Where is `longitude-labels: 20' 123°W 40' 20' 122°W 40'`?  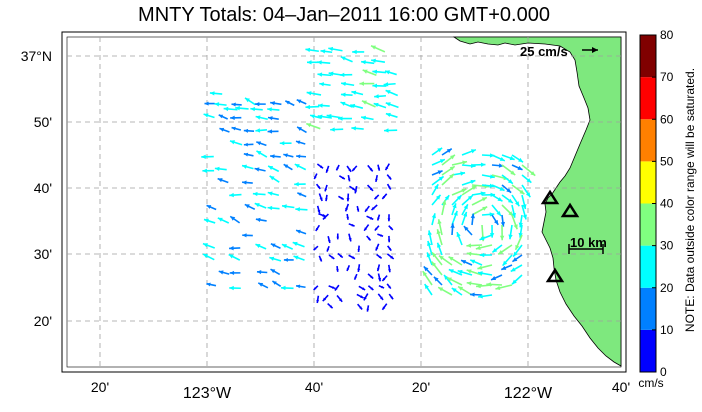 longitude-labels: 20' 123°W 40' 20' 122°W 40' is located at coordinates (360, 390).